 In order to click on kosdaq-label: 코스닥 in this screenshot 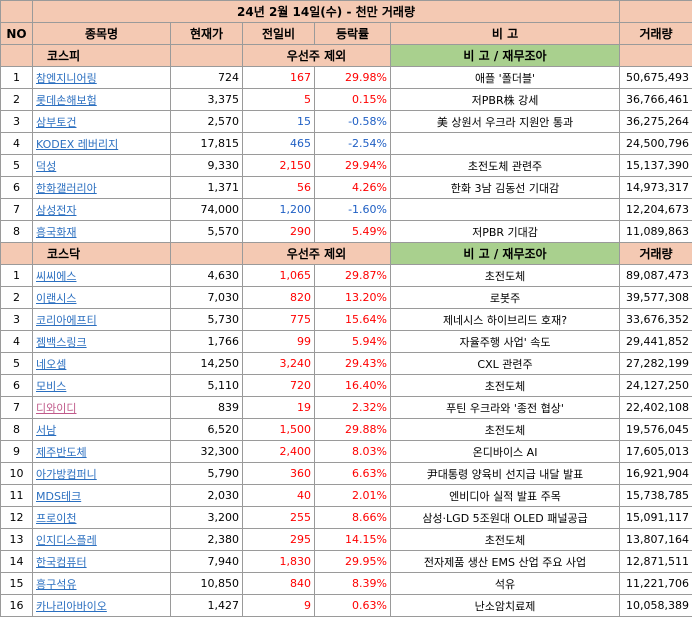, I will do `click(101, 253)`.